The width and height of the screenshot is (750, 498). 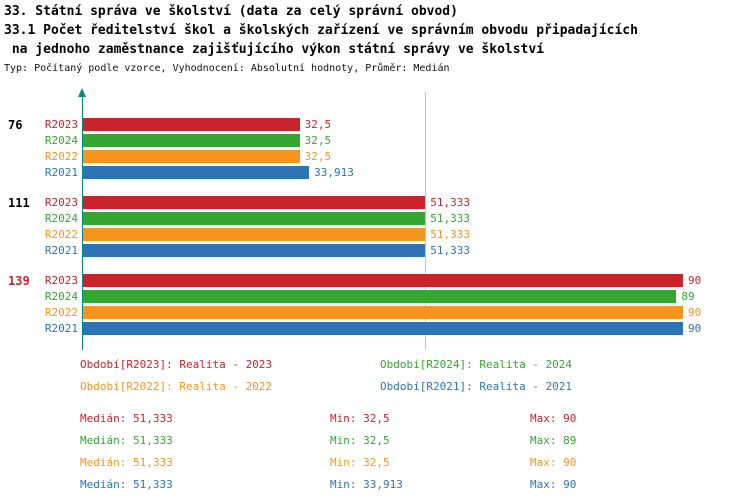 What do you see at coordinates (360, 440) in the screenshot?
I see `stat-min-r2024: Min: 32,5` at bounding box center [360, 440].